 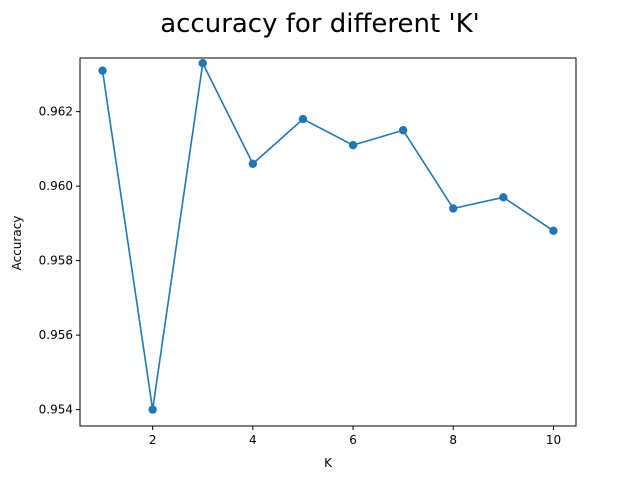 I want to click on x-axis-label: K, so click(x=328, y=463).